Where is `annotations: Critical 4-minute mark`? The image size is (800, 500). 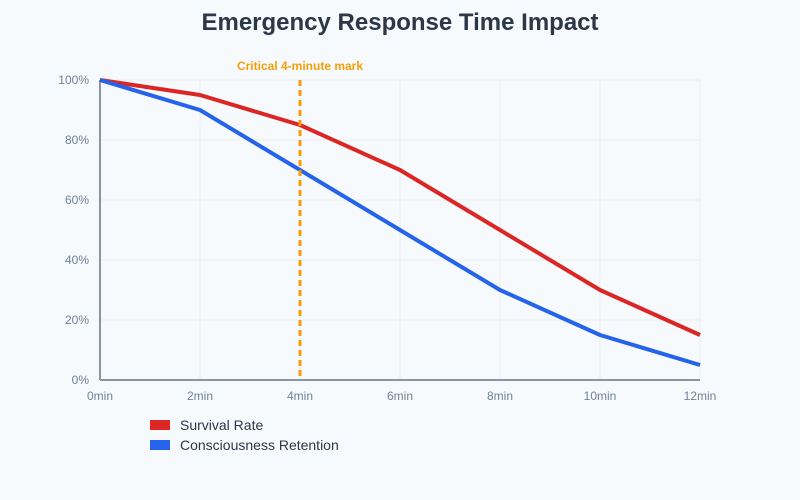 annotations: Critical 4-minute mark is located at coordinates (300, 219).